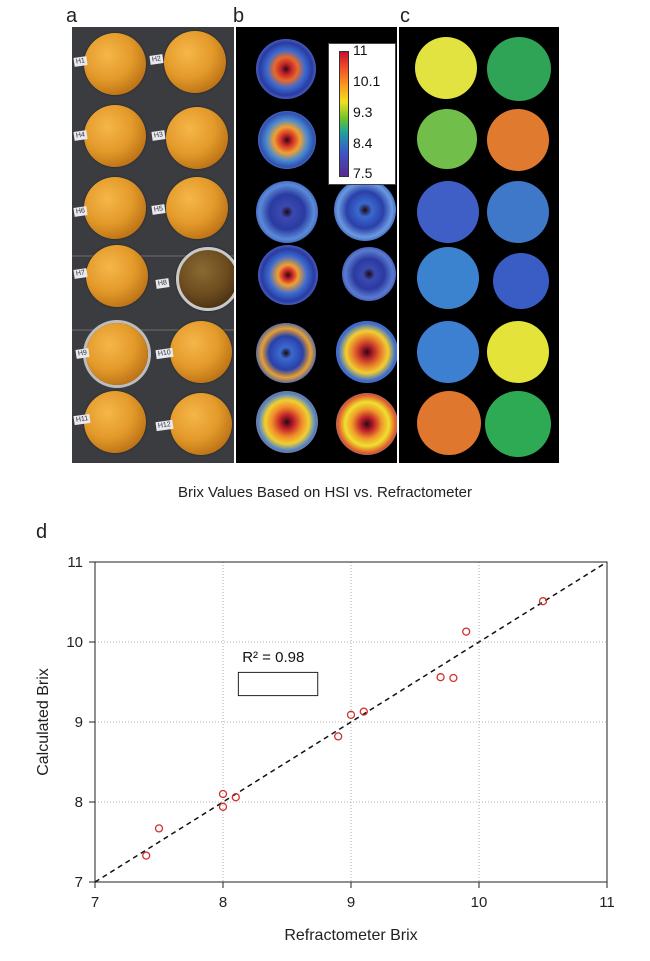 The width and height of the screenshot is (650, 961). What do you see at coordinates (72, 16) in the screenshot?
I see `panel-letter-a: a` at bounding box center [72, 16].